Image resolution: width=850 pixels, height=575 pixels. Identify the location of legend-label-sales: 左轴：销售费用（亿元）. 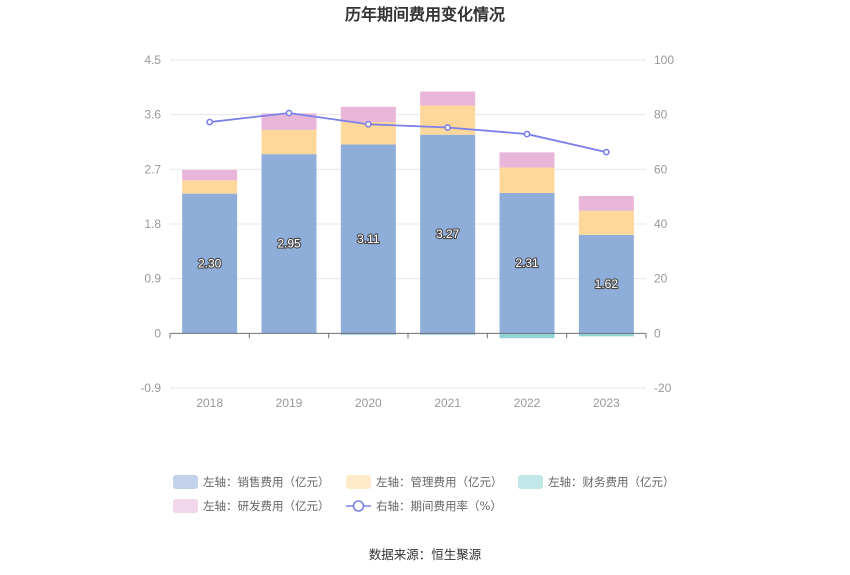
(266, 482).